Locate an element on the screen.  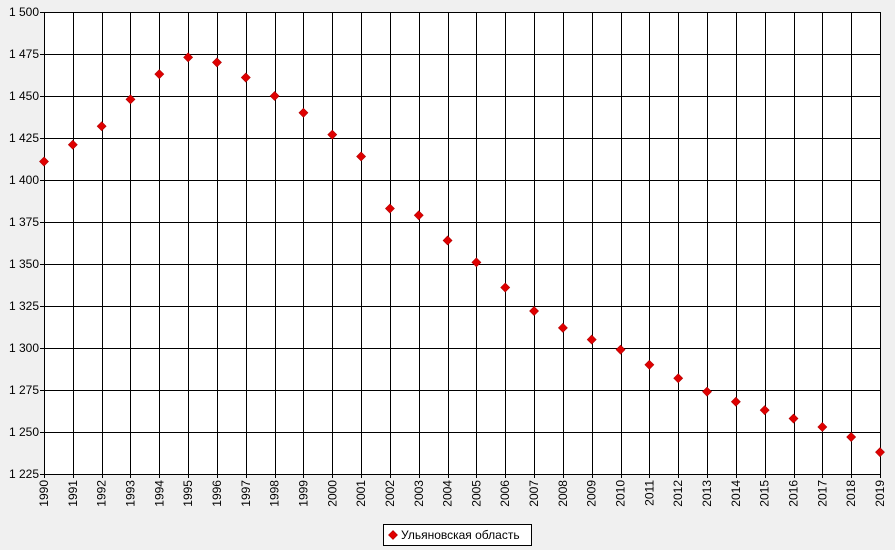
x-tick-label: 2002 is located at coordinates (390, 493).